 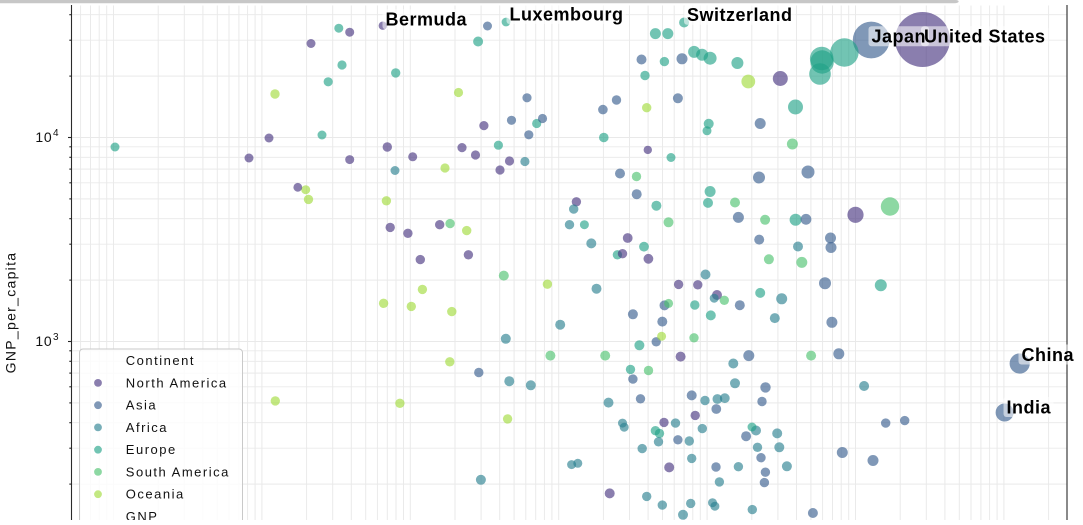 What do you see at coordinates (56, 133) in the screenshot?
I see `svg-text: 4` at bounding box center [56, 133].